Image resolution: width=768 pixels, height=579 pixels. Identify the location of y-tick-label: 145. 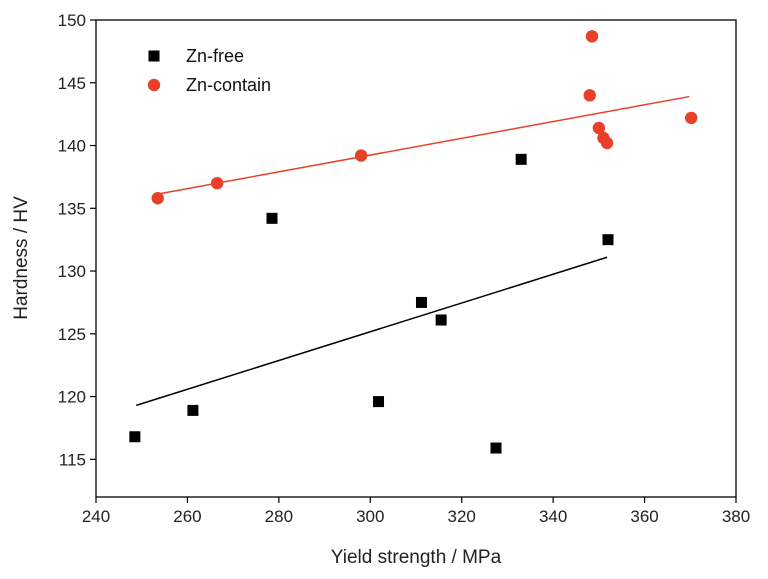
(72, 83).